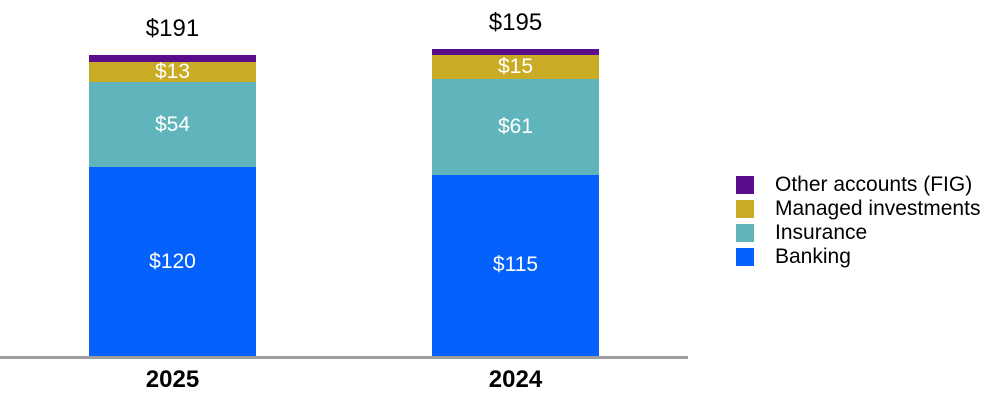  Describe the element at coordinates (172, 29) in the screenshot. I see `bar-total-label: $191` at that location.